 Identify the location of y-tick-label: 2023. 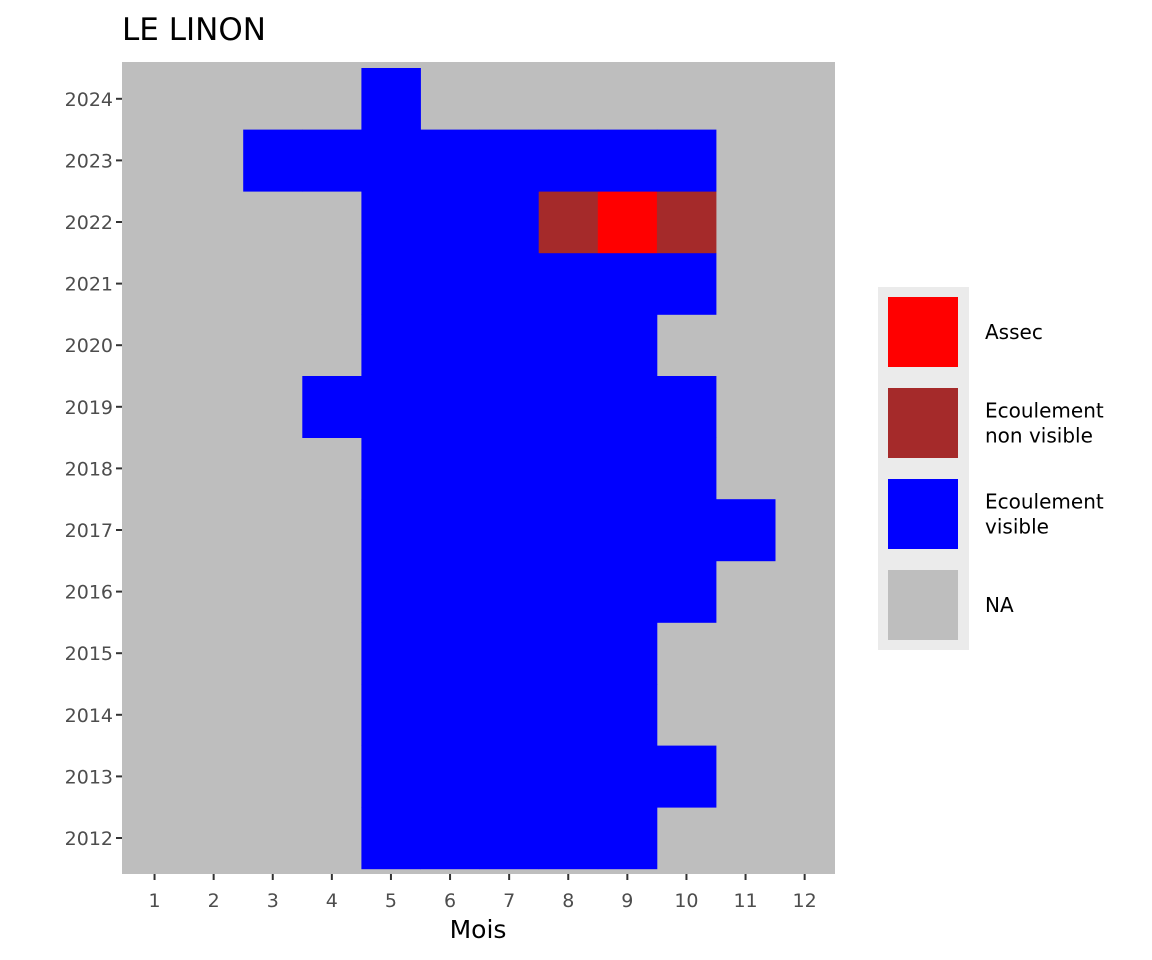
(89, 161).